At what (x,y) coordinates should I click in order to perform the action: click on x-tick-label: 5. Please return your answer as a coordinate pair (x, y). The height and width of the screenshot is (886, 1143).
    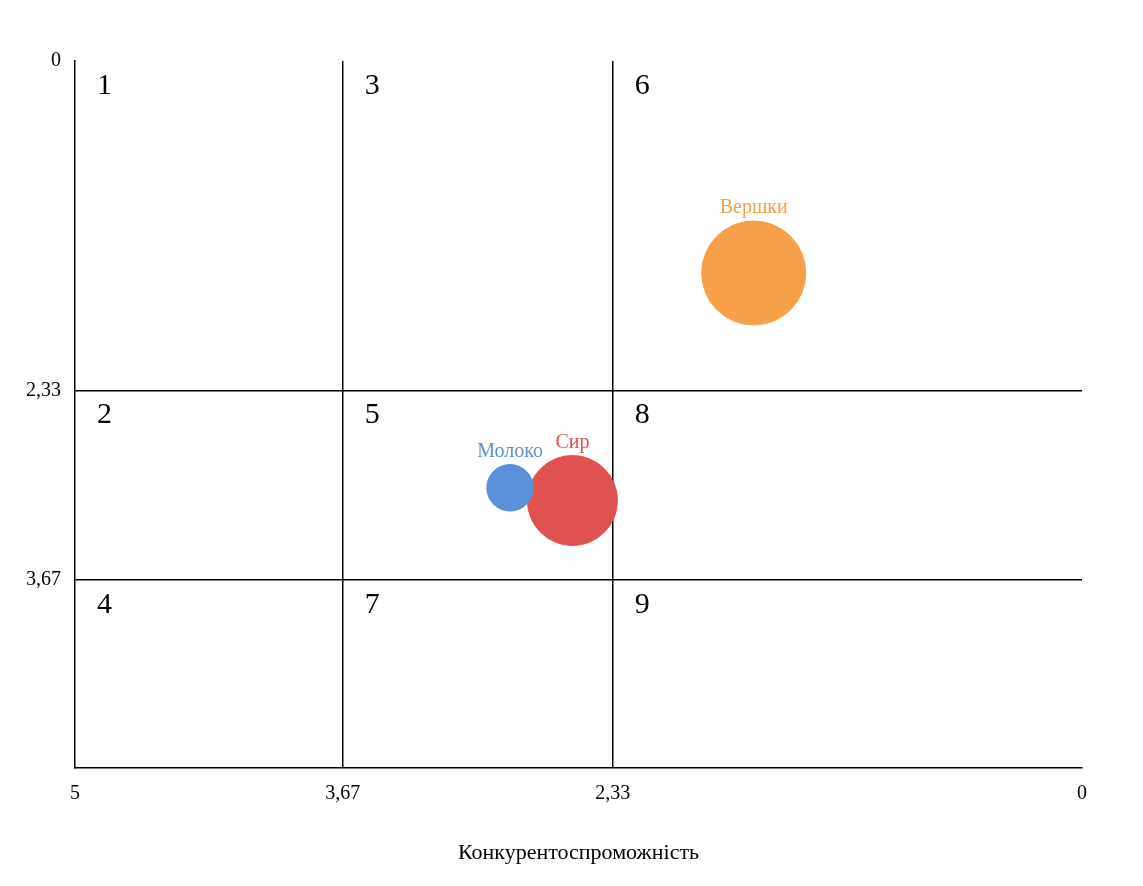
    Looking at the image, I should click on (75, 791).